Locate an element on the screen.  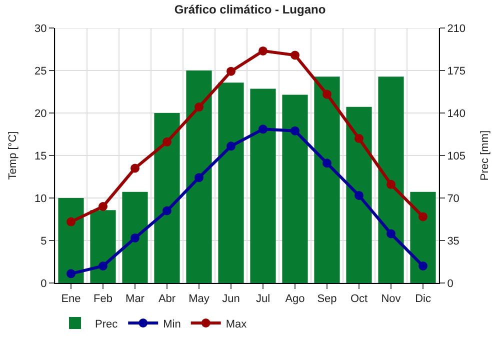
chart-title: Gráfico climático - Lugano is located at coordinates (250, 9).